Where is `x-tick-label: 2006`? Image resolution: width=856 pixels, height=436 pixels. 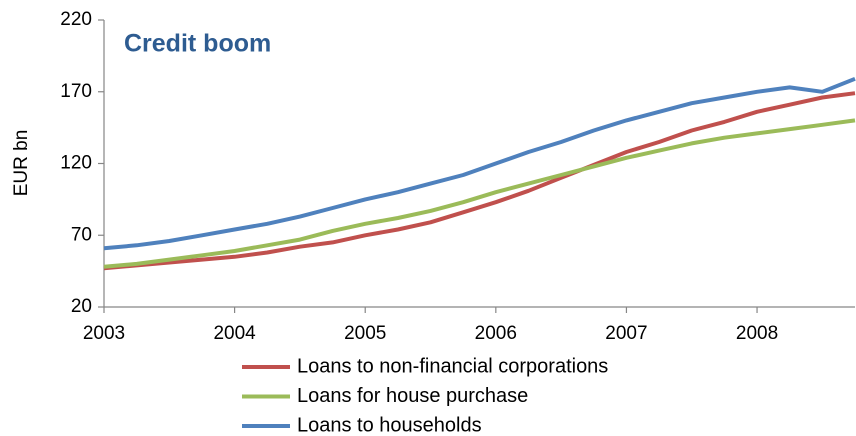
x-tick-label: 2006 is located at coordinates (496, 333).